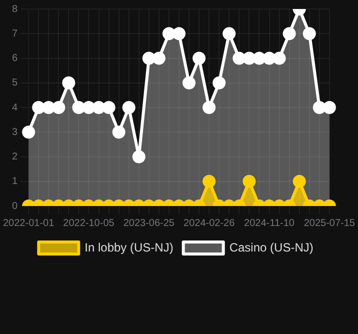 The height and width of the screenshot is (334, 358). What do you see at coordinates (15, 83) in the screenshot?
I see `y-tick-label: 5` at bounding box center [15, 83].